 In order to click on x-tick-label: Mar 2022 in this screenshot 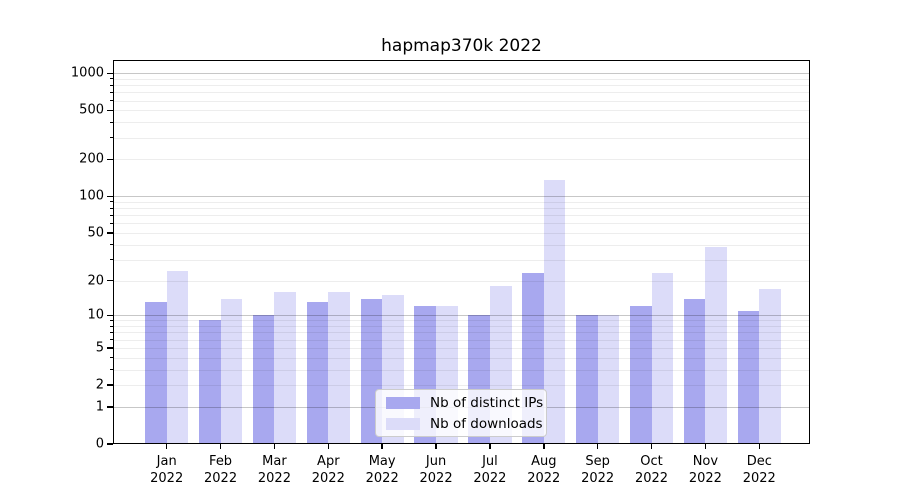, I will do `click(274, 470)`.